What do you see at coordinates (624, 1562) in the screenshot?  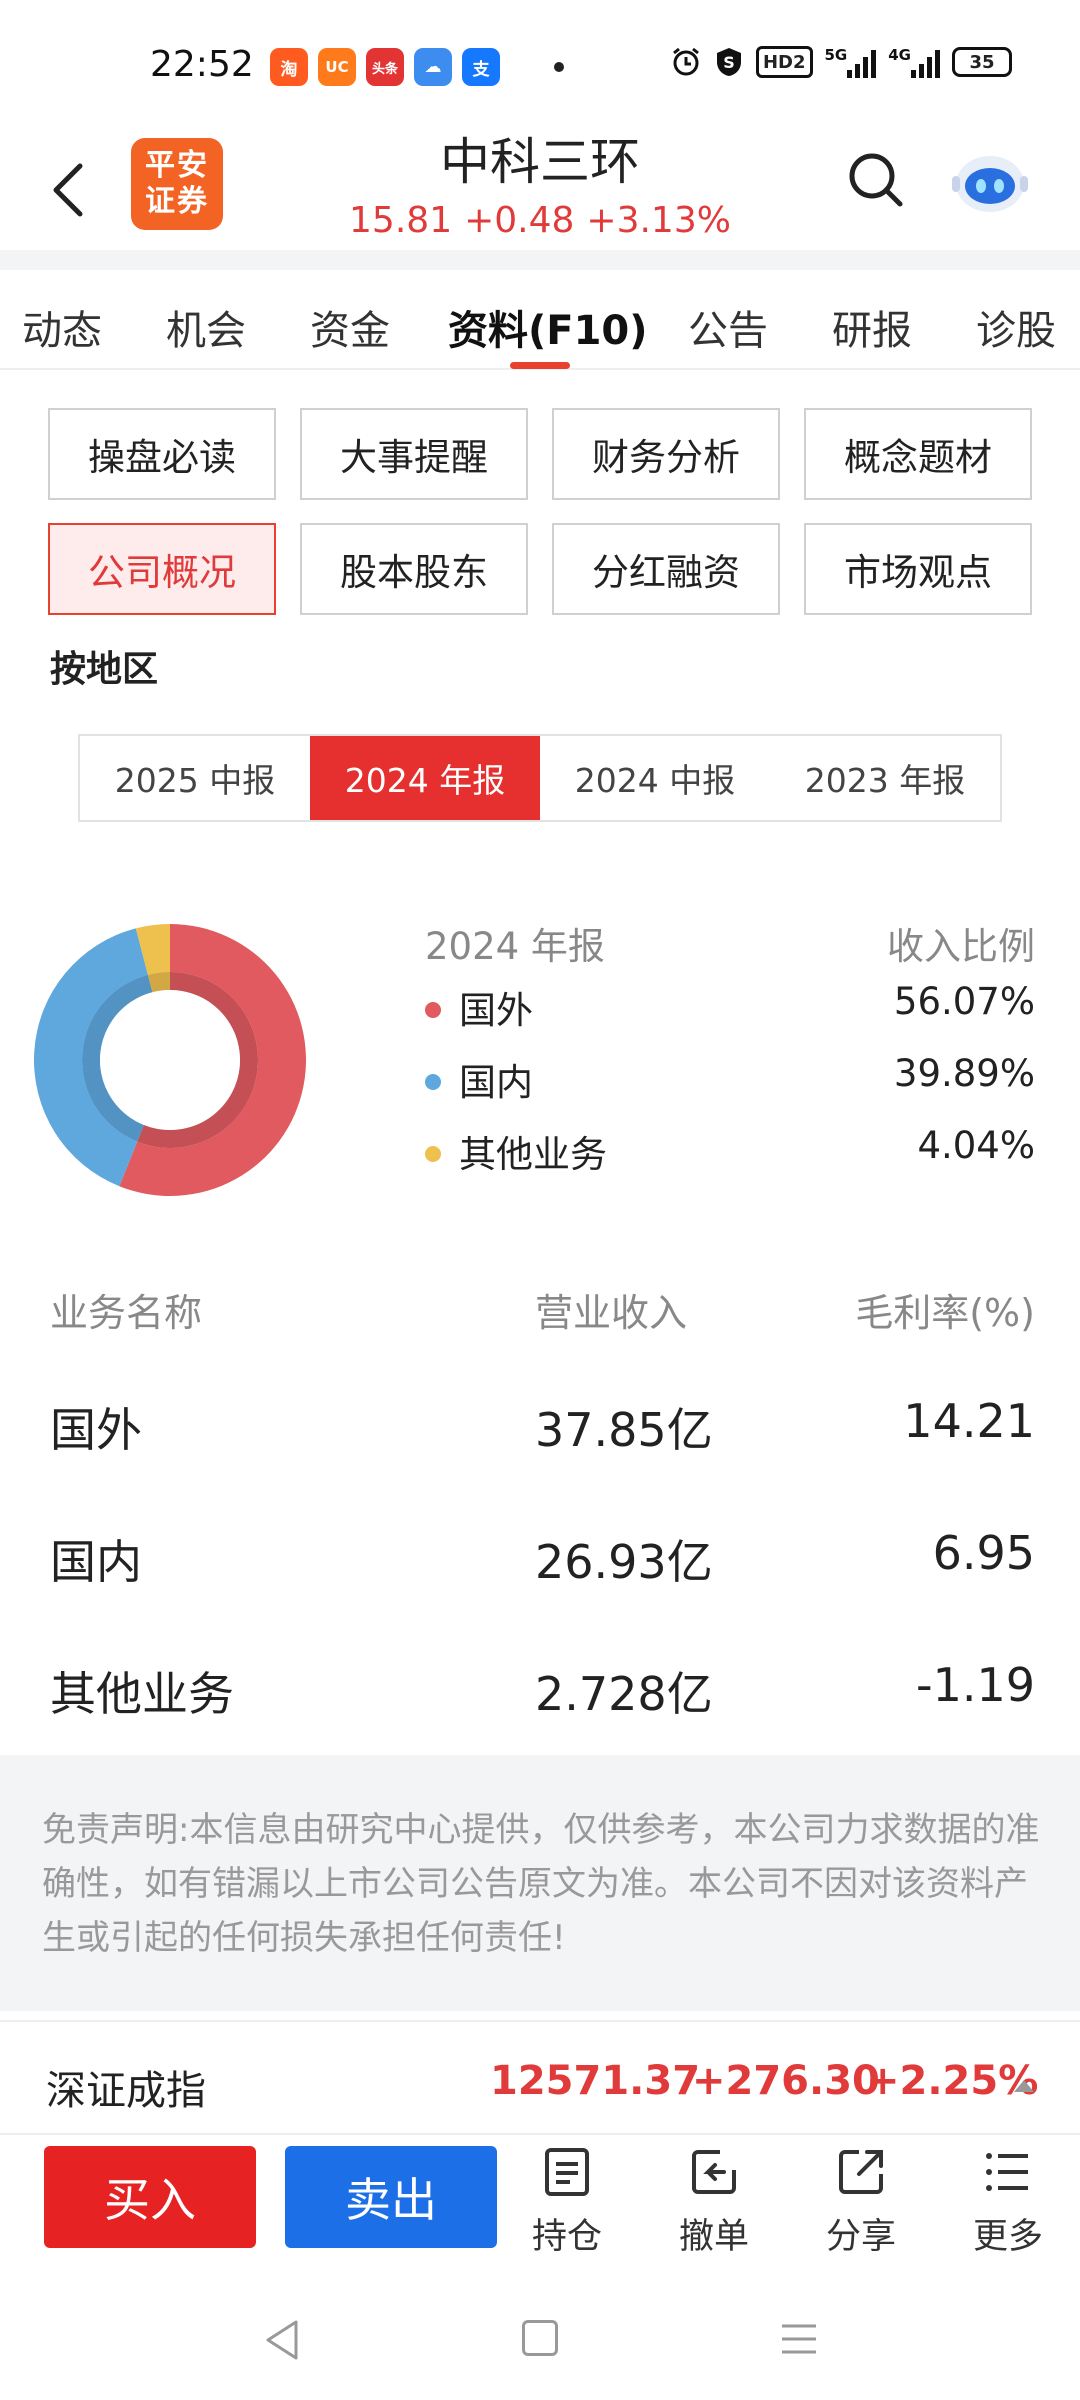 I see `cell-revenue: 26.93亿` at bounding box center [624, 1562].